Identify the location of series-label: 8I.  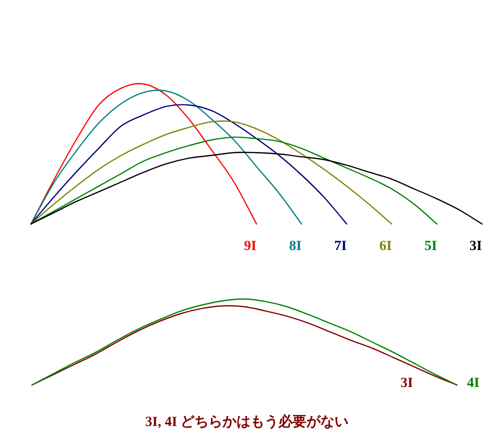
(295, 246).